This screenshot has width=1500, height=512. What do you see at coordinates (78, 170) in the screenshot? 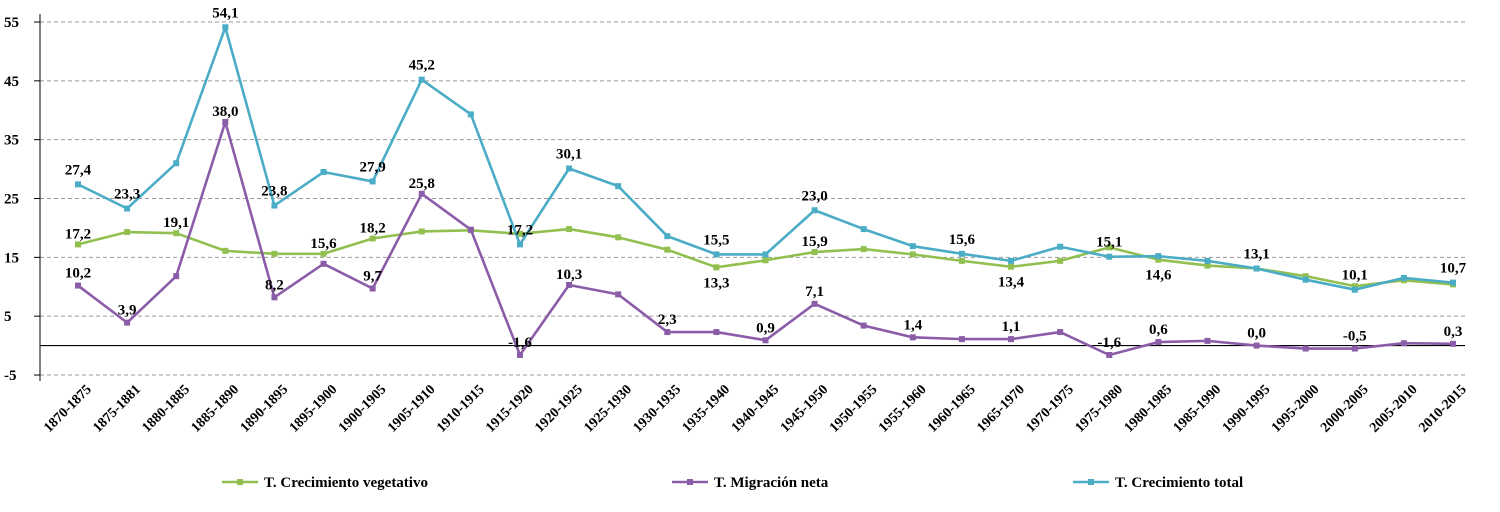
I see `data-label: 27,4` at bounding box center [78, 170].